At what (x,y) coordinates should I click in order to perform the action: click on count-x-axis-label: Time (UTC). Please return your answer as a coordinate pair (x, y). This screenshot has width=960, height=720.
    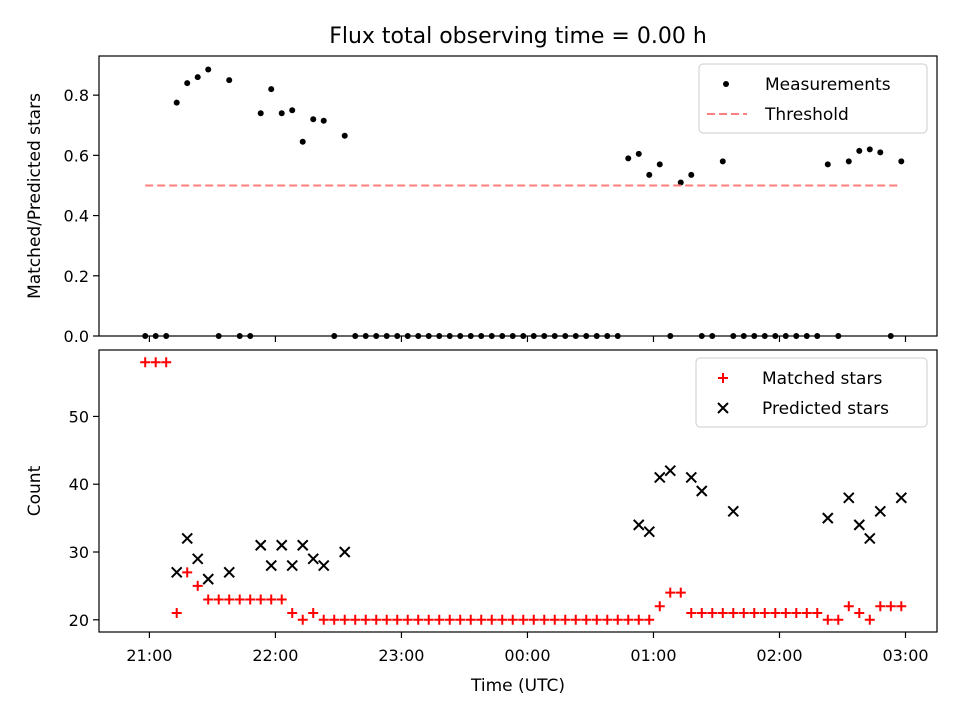
    Looking at the image, I should click on (517, 686).